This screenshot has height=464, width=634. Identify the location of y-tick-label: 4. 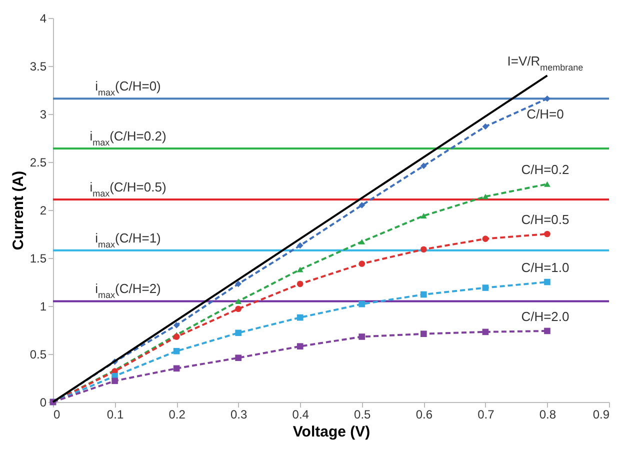
(43, 19).